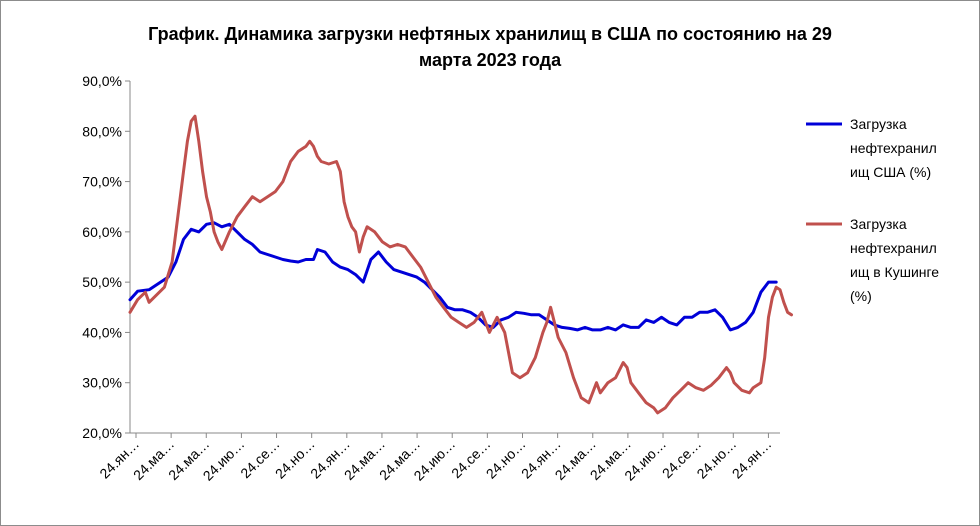 Image resolution: width=980 pixels, height=526 pixels. I want to click on y-tick-label: 20,0%, so click(102, 433).